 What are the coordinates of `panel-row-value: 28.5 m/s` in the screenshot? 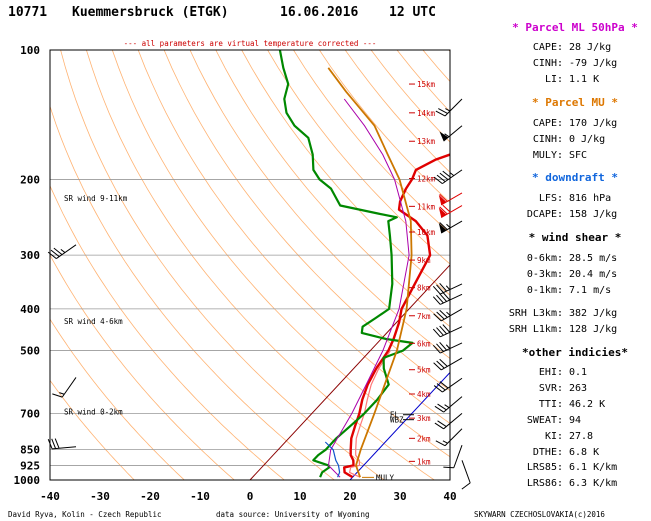 It's located at (593, 258).